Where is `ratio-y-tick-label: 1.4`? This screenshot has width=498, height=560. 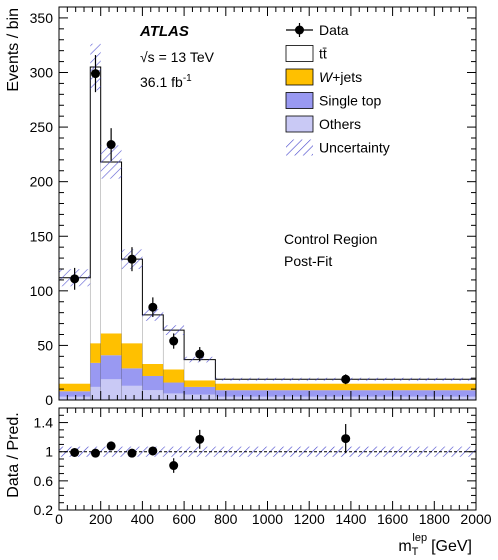
ratio-y-tick-label: 1.4 is located at coordinates (44, 423).